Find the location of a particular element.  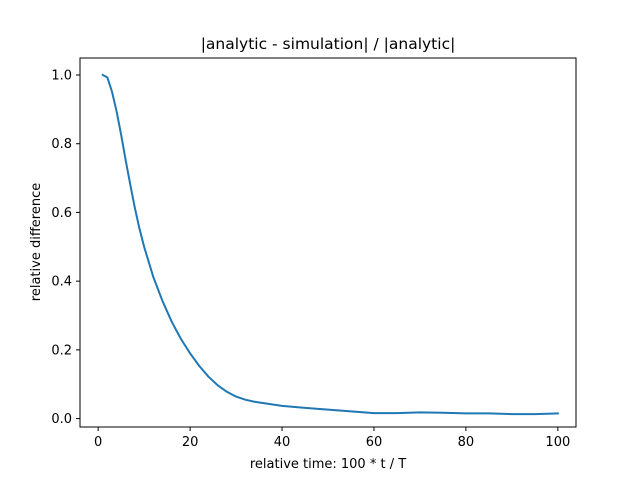

y-tick-label: 0.0 is located at coordinates (61, 419).